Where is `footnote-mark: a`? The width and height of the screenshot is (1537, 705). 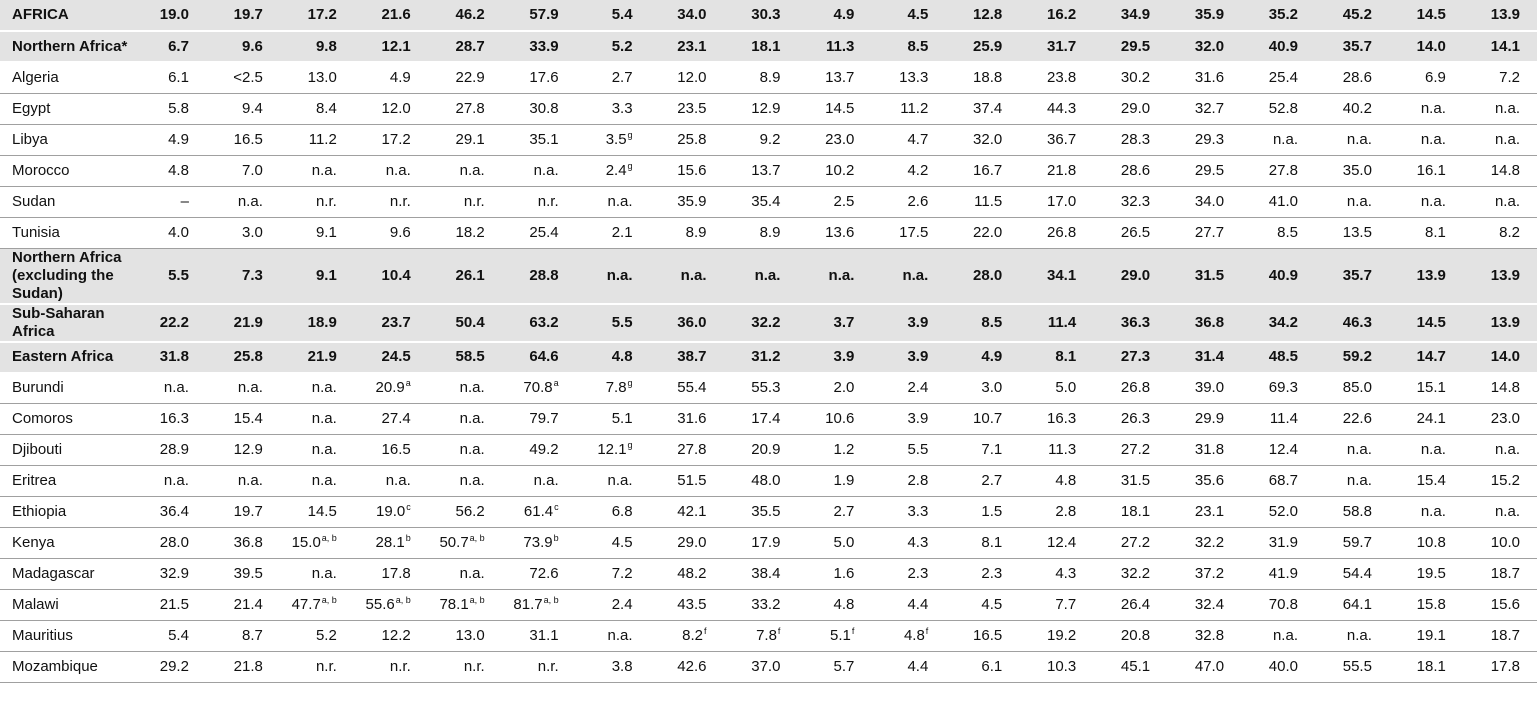 footnote-mark: a is located at coordinates (556, 383).